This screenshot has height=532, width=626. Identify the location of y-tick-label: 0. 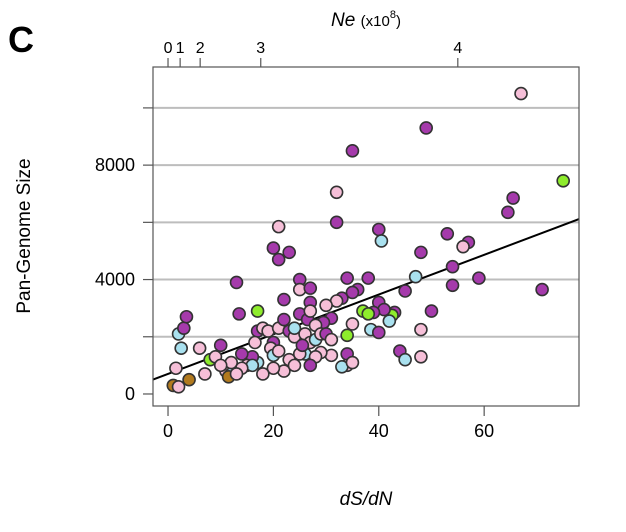
(130, 394).